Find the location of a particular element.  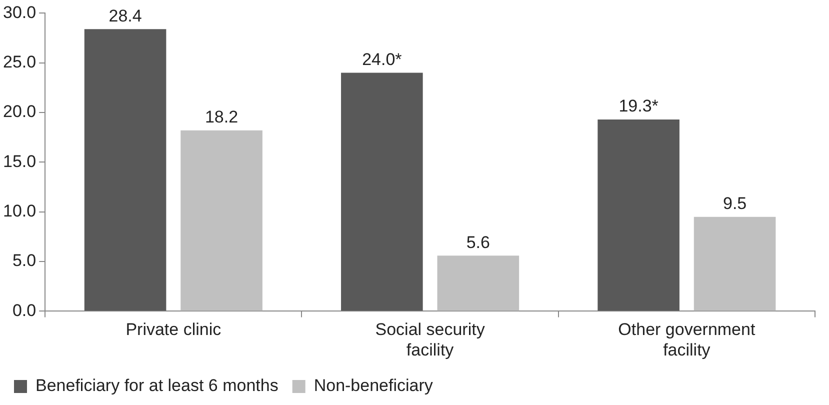

legend-label: Non-beneficiary is located at coordinates (374, 386).